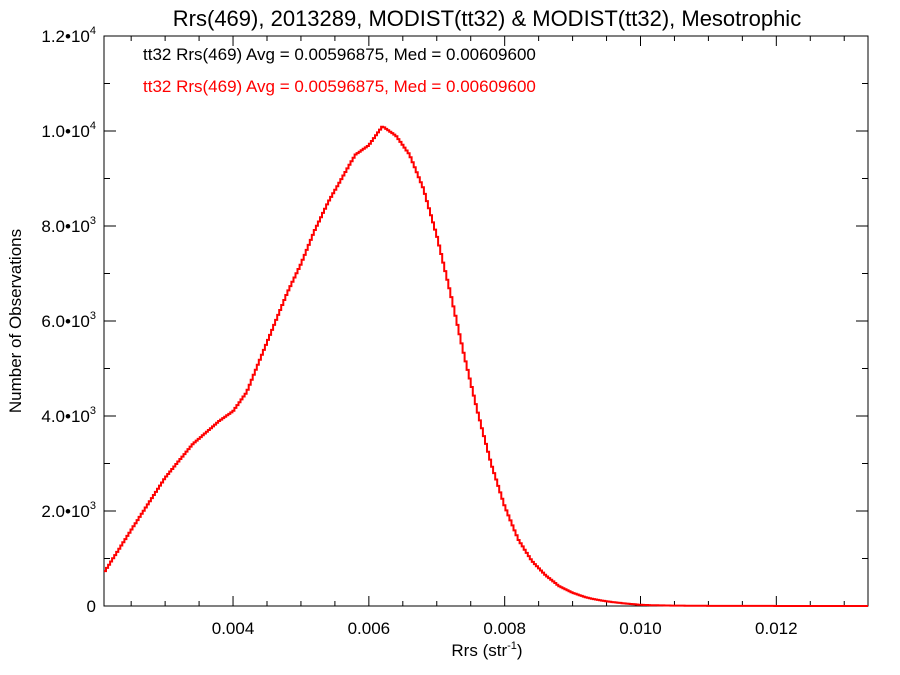 The image size is (900, 675). I want to click on x-tick-label: 0.008, so click(504, 628).